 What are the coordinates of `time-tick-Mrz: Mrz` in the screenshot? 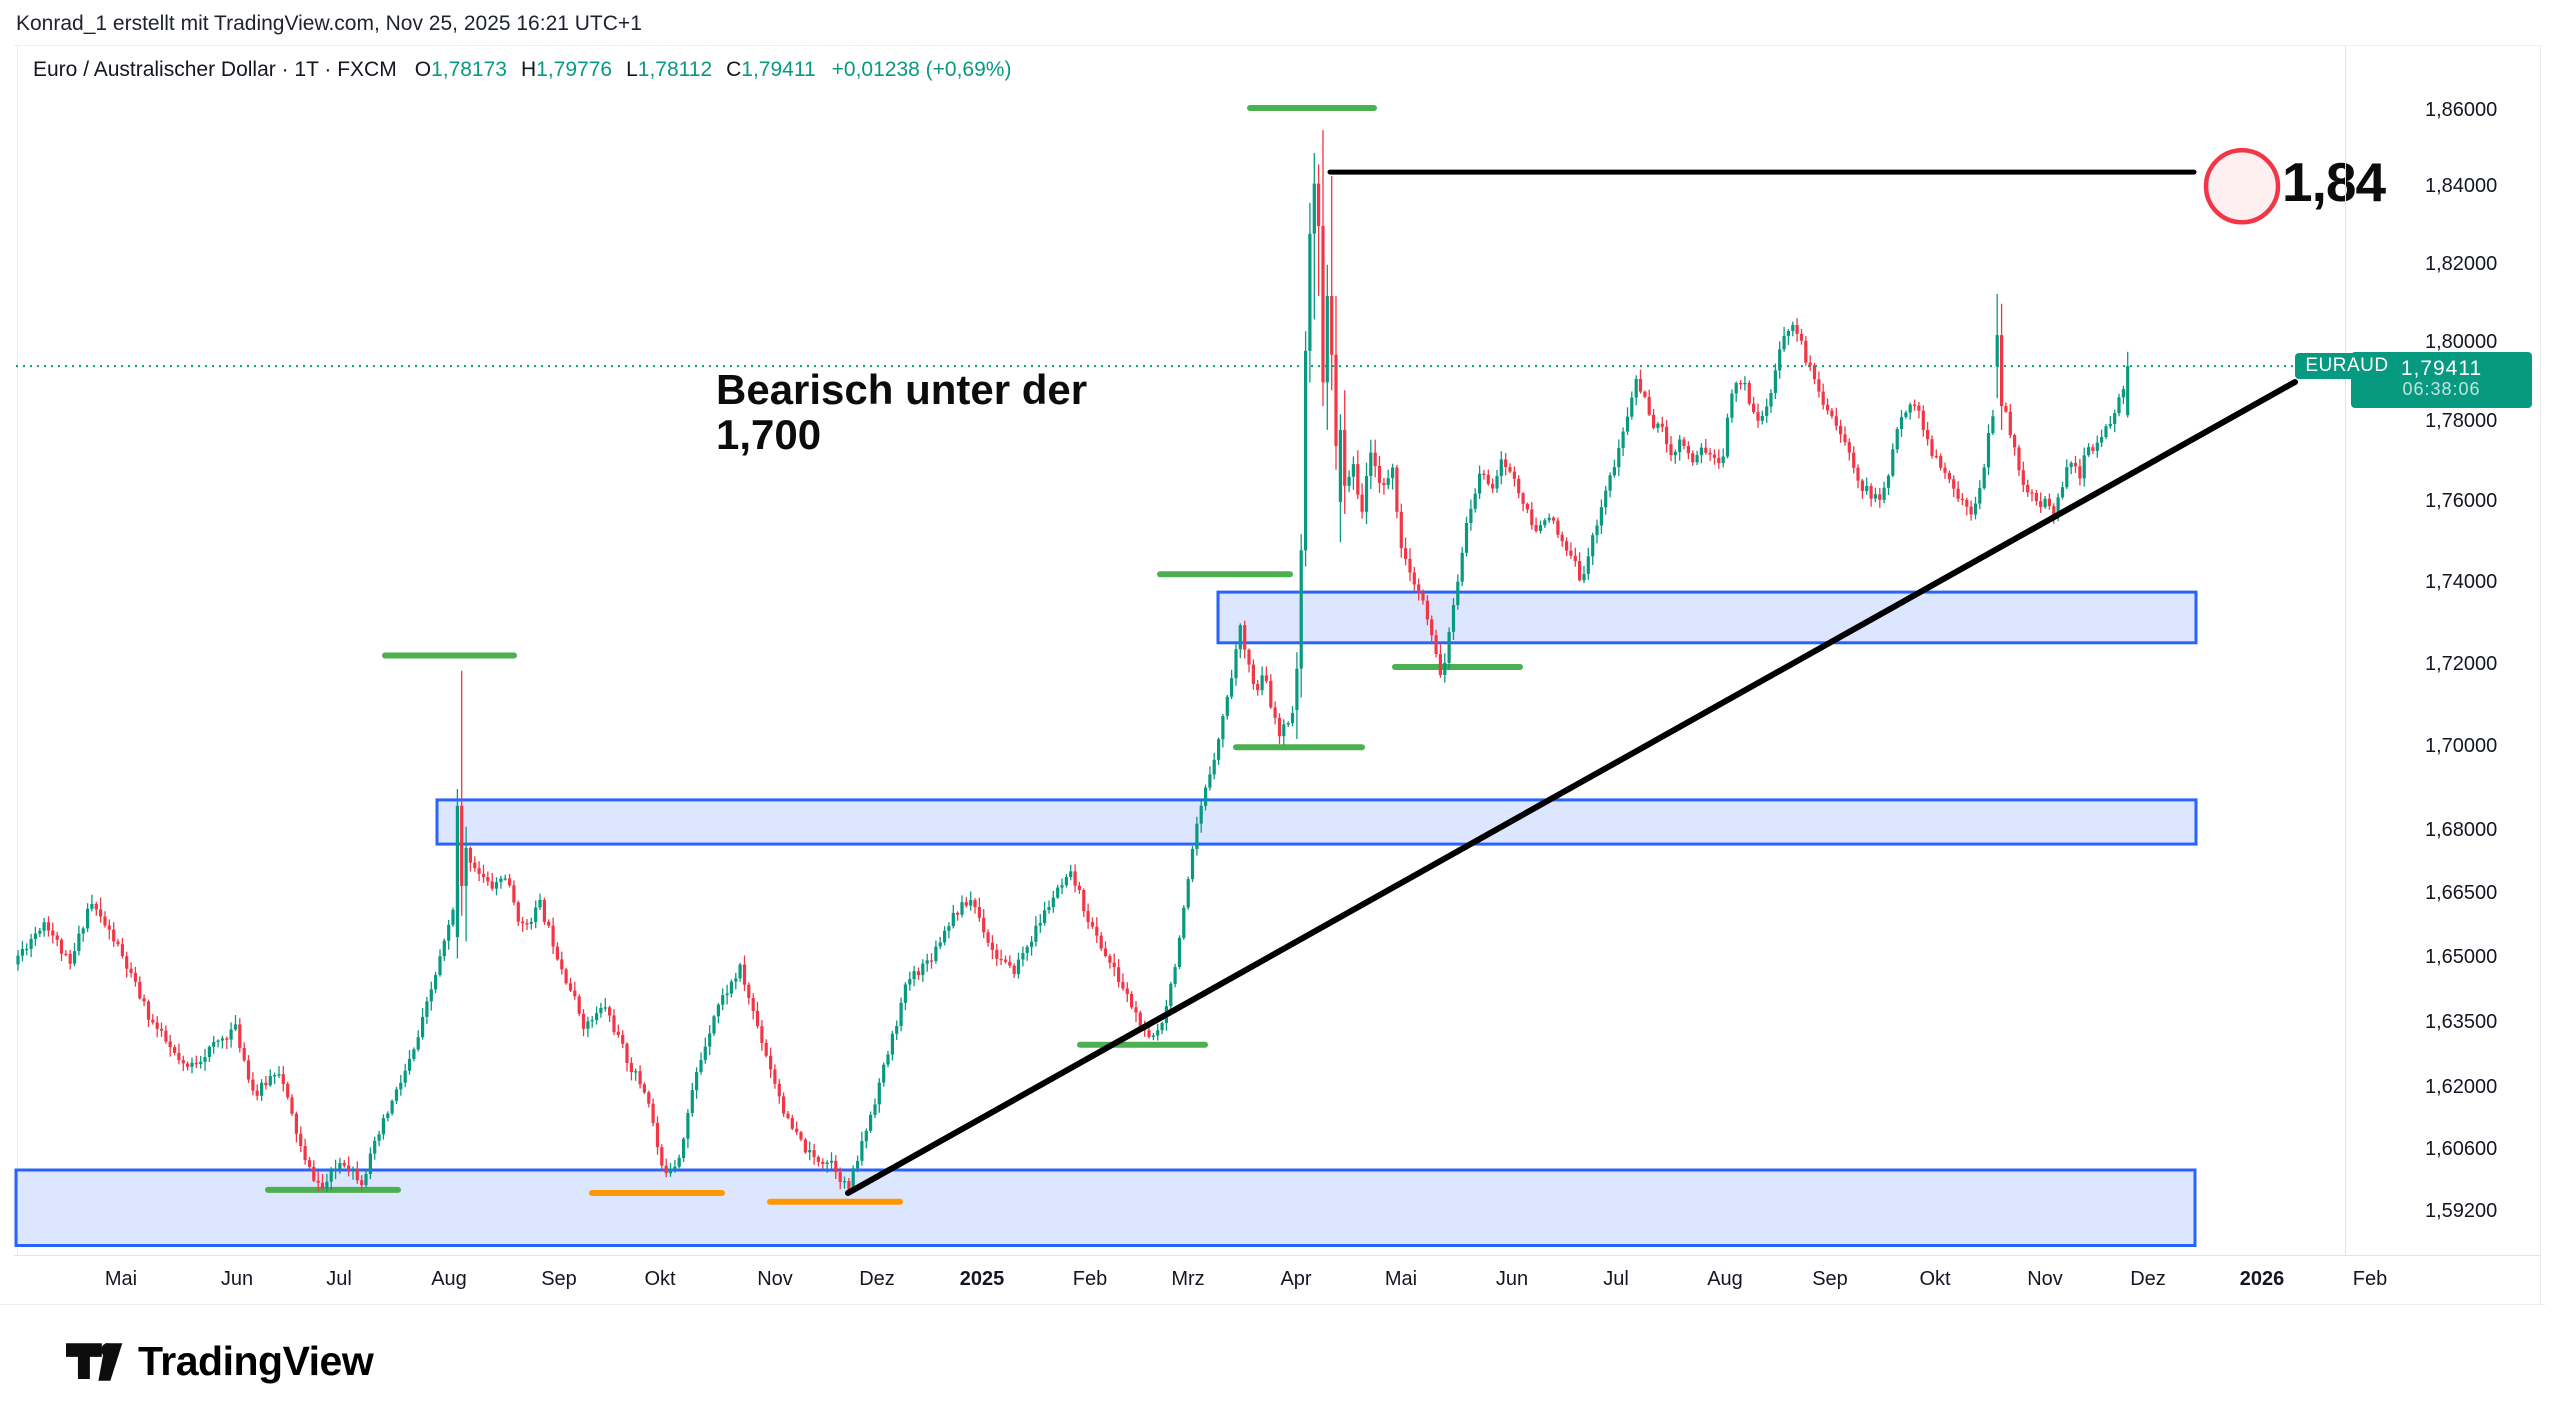 It's located at (1188, 1279).